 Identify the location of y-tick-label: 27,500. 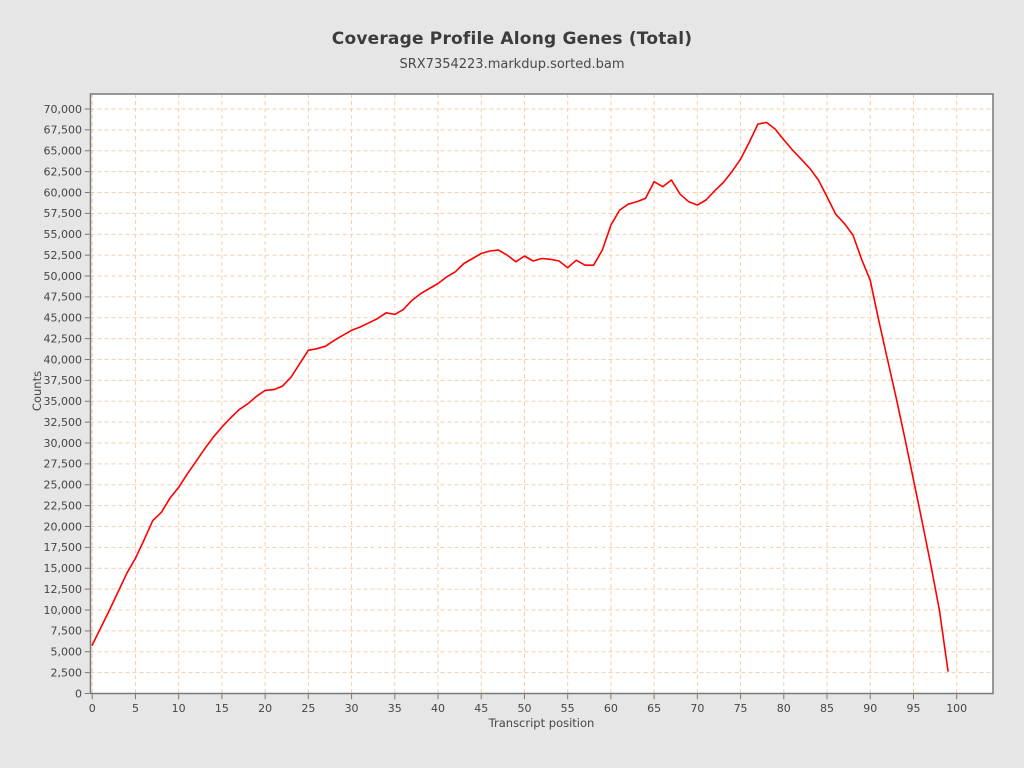
(63, 464).